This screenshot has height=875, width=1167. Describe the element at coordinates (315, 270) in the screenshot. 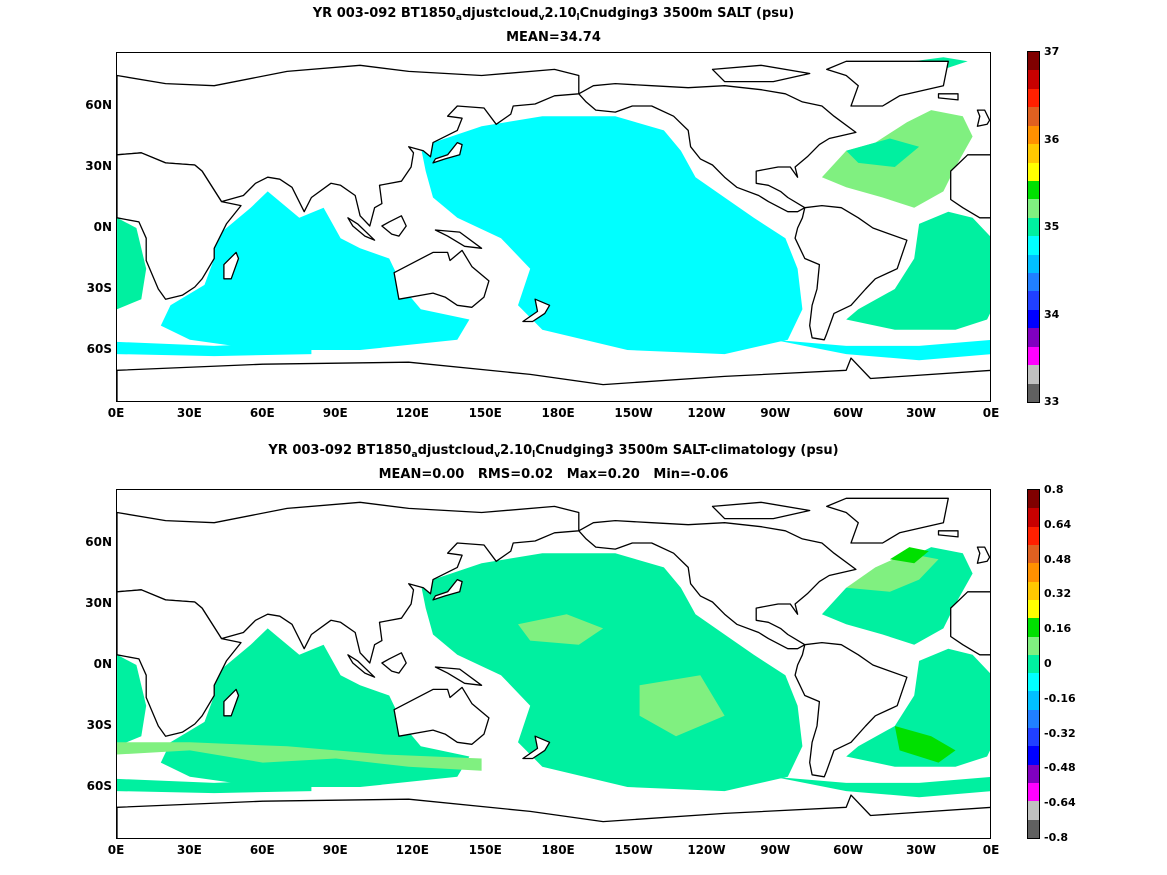

I see `indian-ocean-patch` at that location.